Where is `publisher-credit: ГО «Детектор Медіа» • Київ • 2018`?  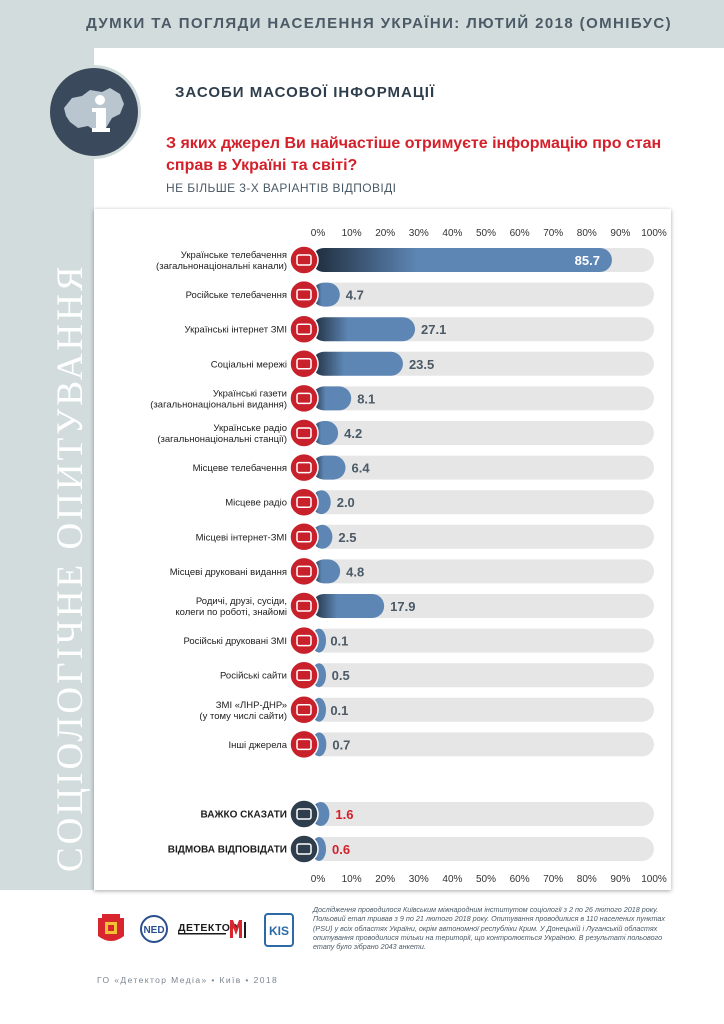
publisher-credit: ГО «Детектор Медіа» • Київ • 2018 is located at coordinates (188, 980).